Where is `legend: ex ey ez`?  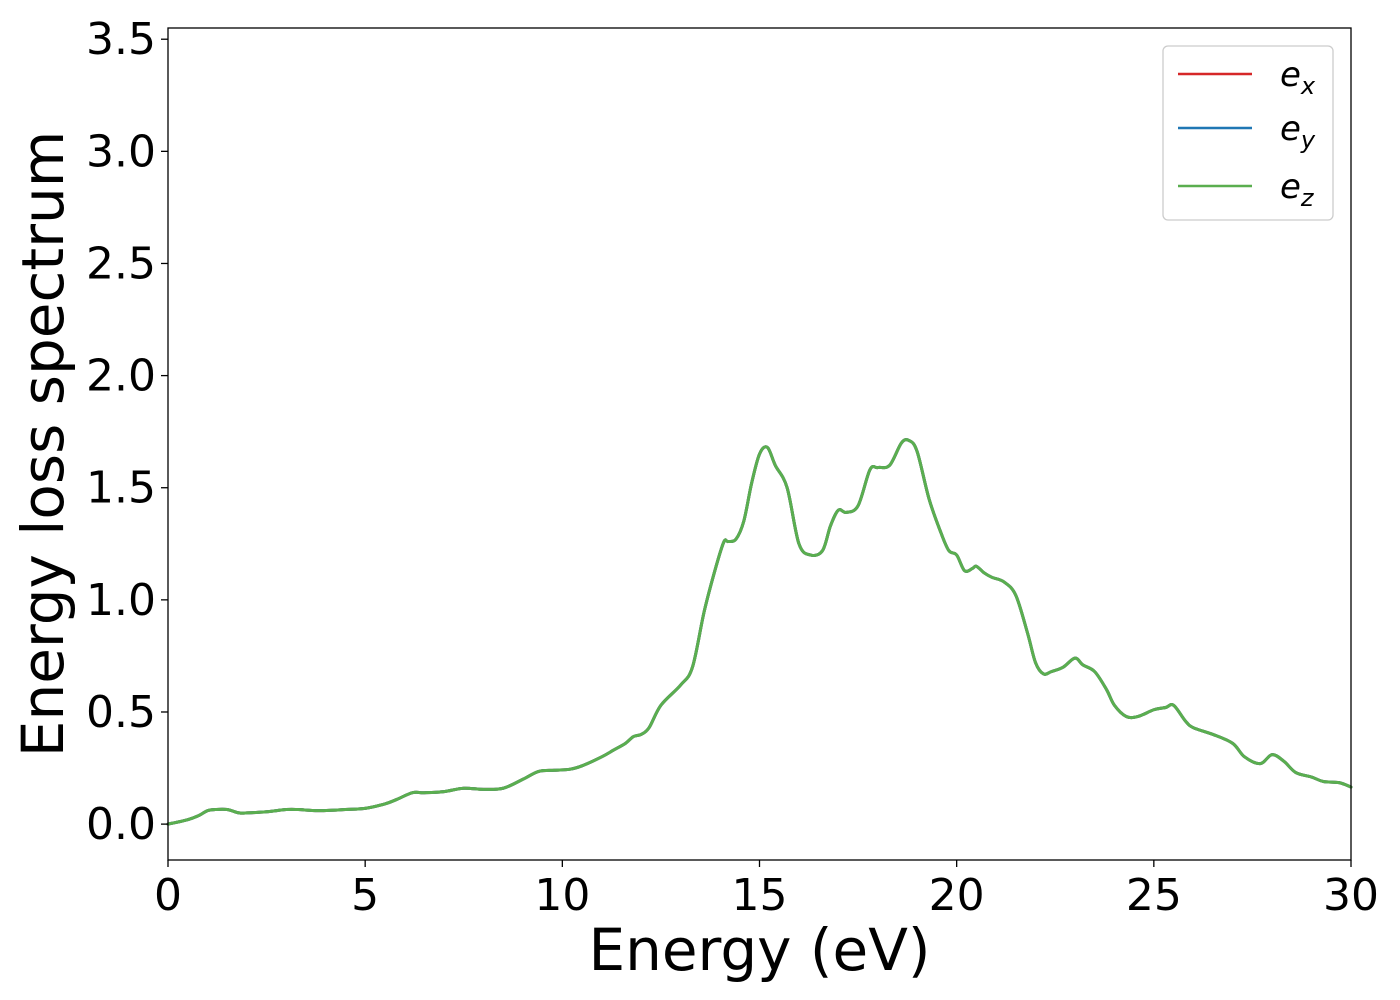 legend: ex ey ez is located at coordinates (1248, 133).